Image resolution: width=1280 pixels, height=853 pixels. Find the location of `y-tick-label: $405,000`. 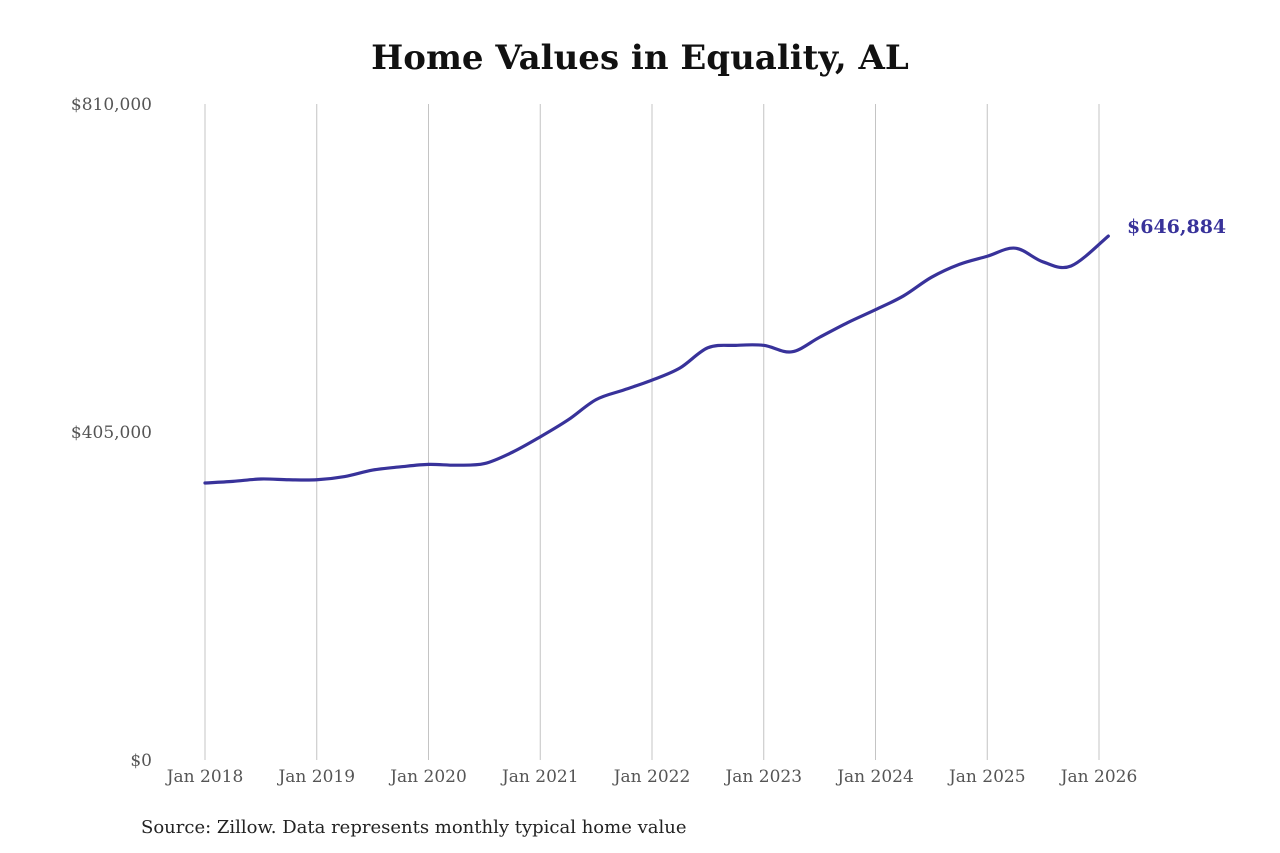

y-tick-label: $405,000 is located at coordinates (111, 433).